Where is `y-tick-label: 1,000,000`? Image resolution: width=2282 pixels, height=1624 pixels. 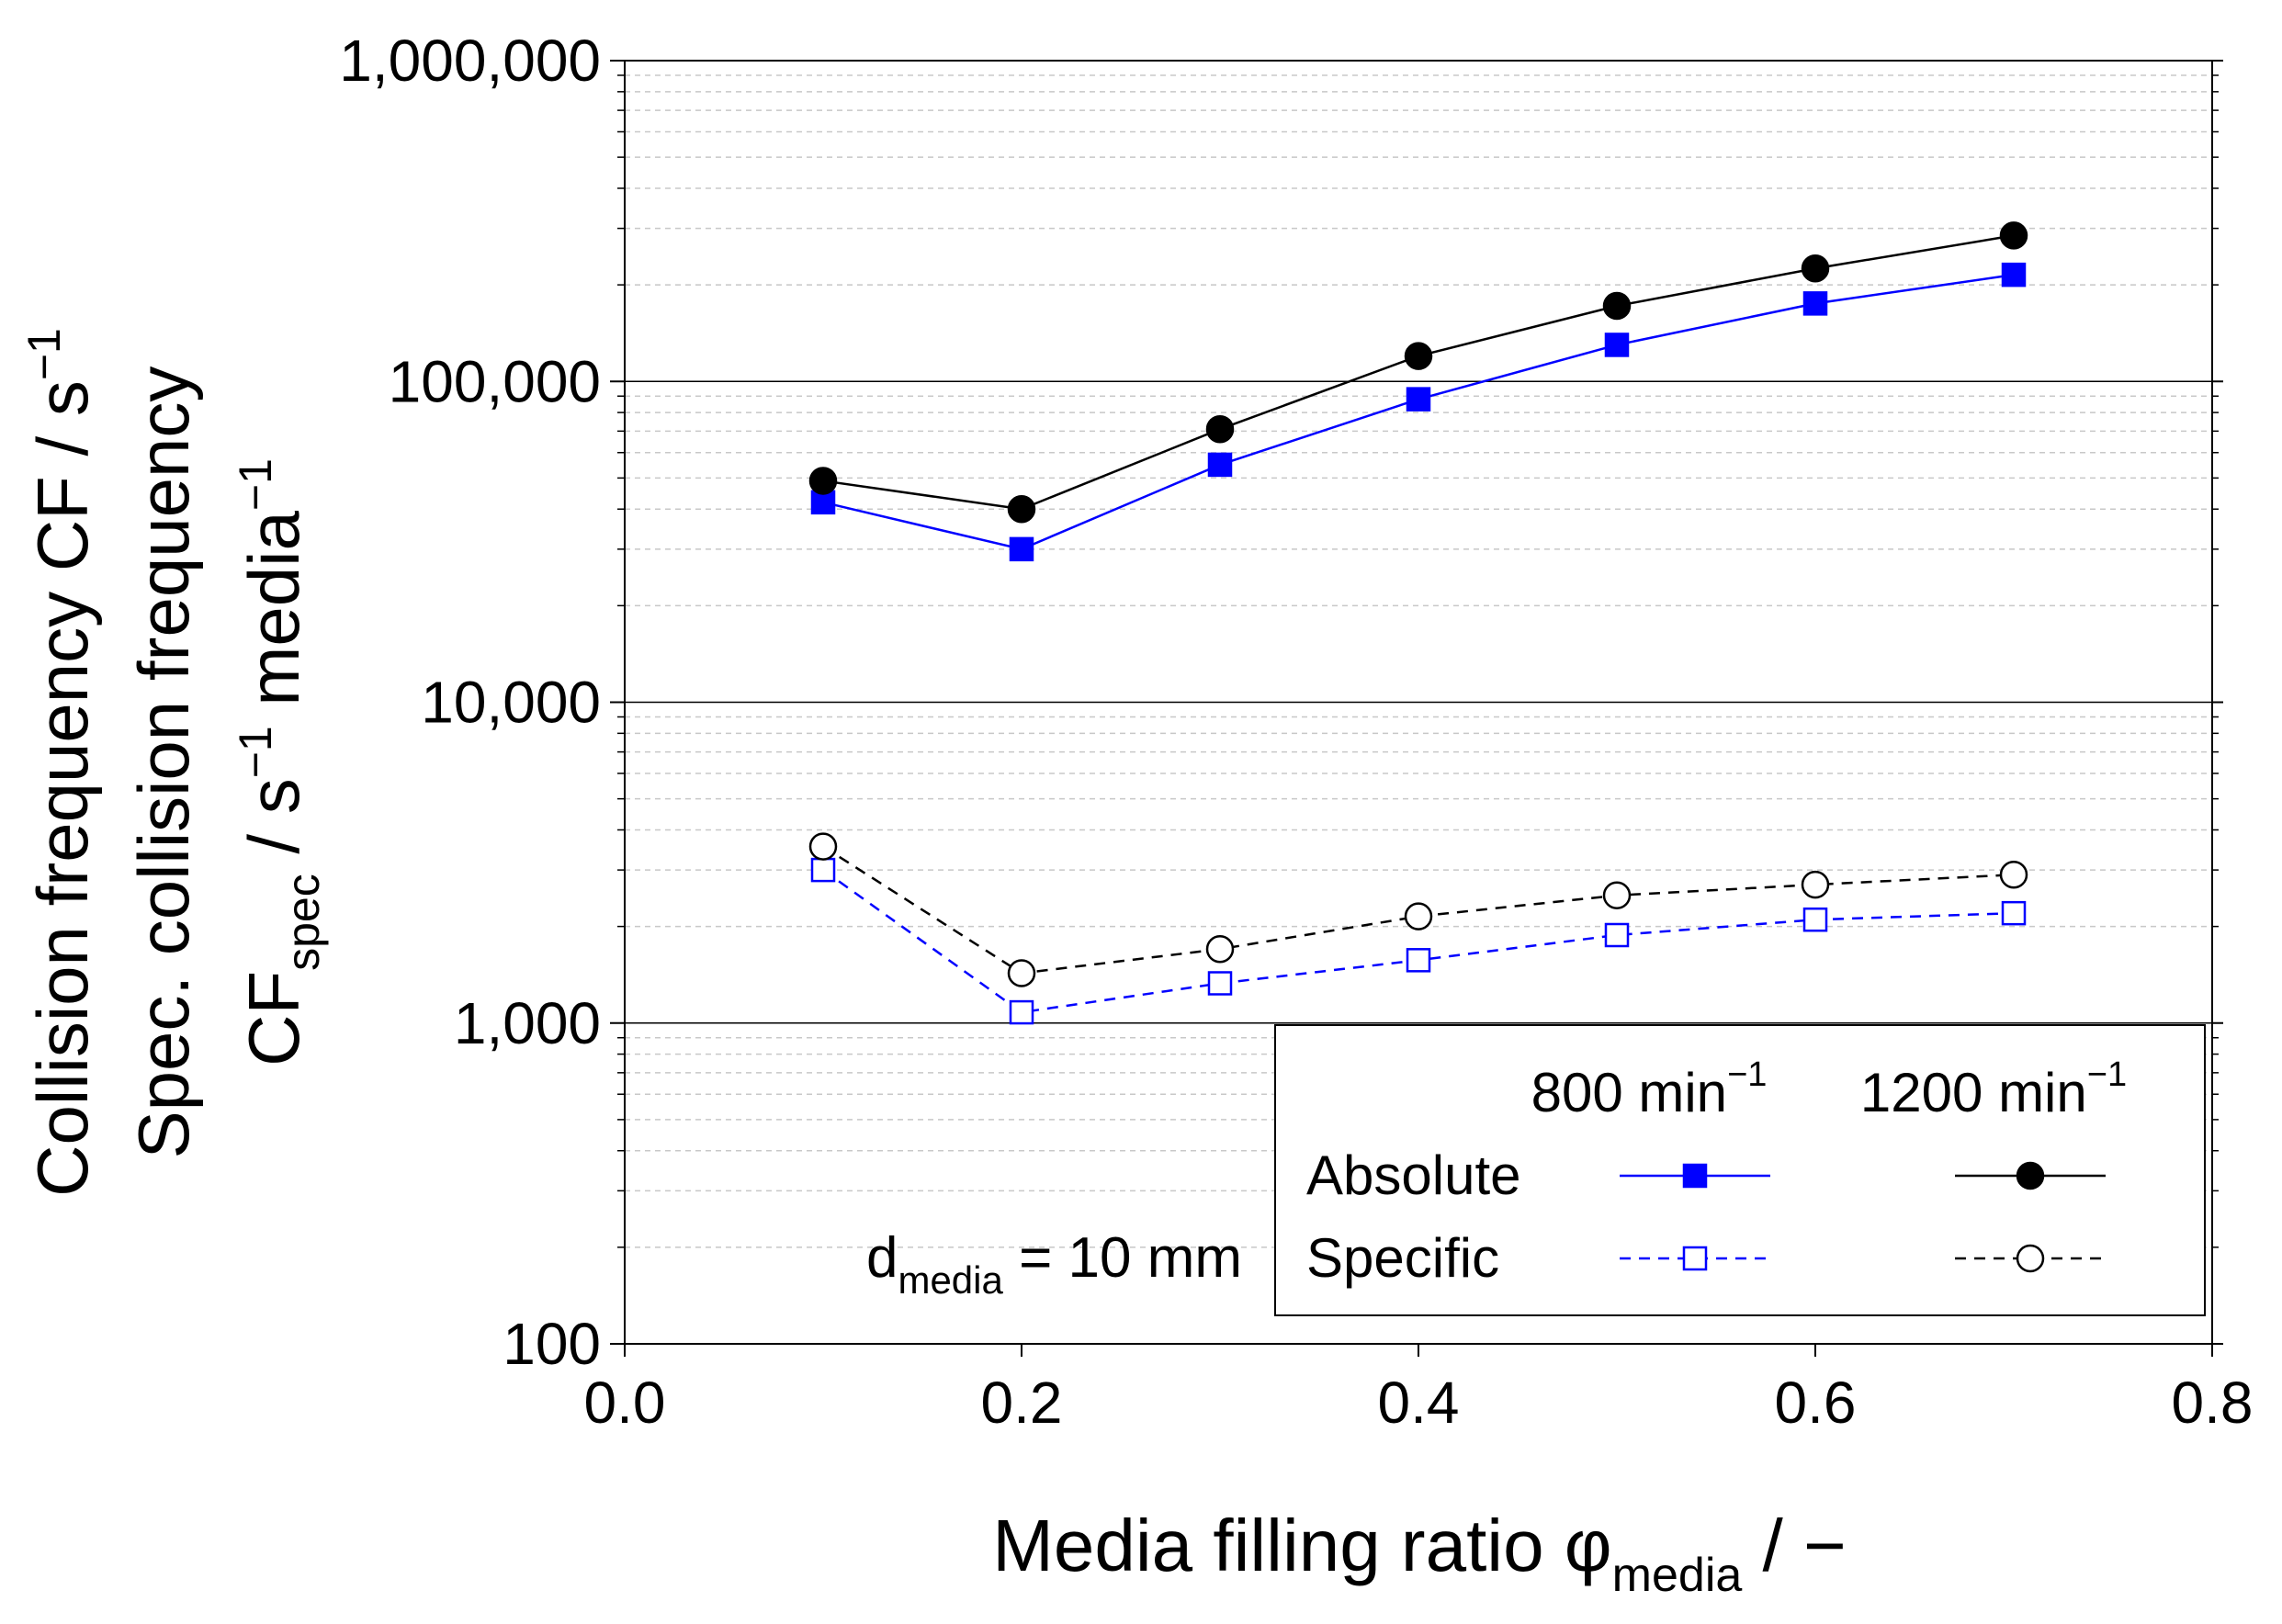
y-tick-label: 1,000,000 is located at coordinates (470, 61).